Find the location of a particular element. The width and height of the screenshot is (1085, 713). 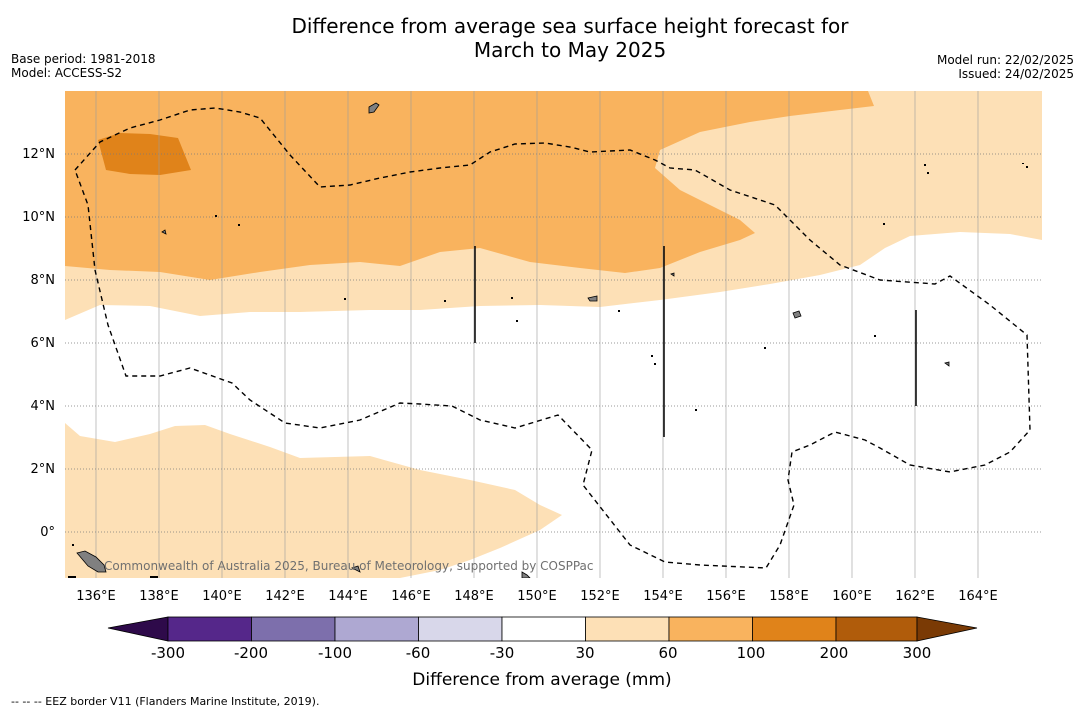

lat-label: 8°N is located at coordinates (43, 280).